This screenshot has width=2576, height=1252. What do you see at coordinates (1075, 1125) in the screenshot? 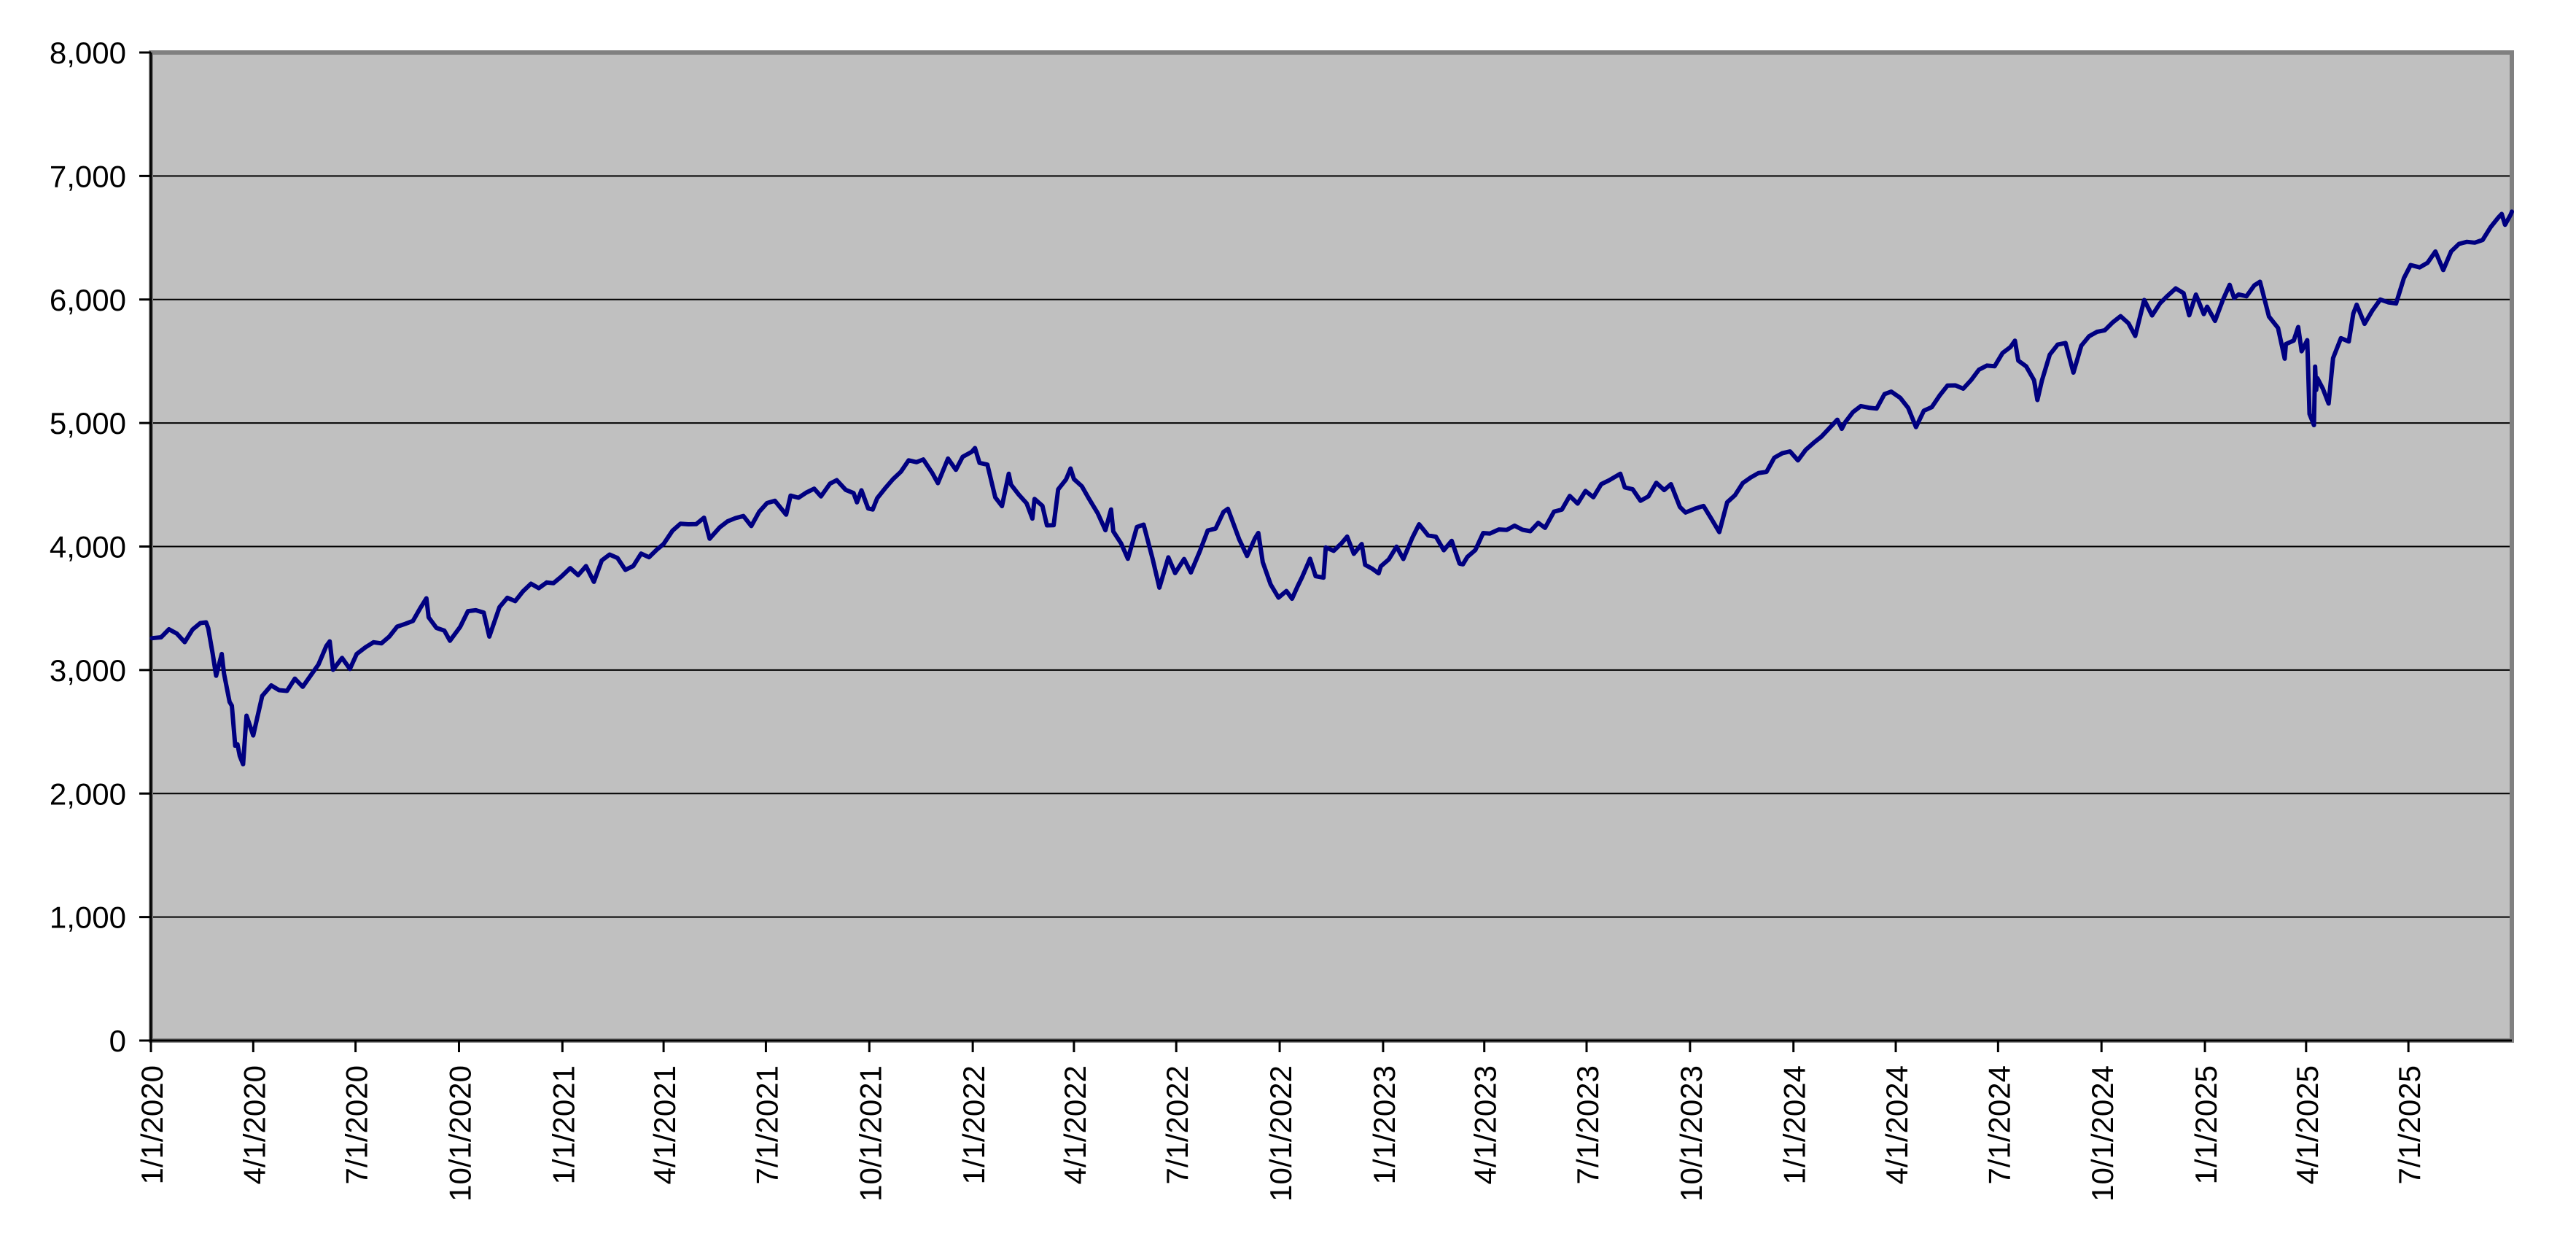
I see `x-axis-label-4/1/2022: 4/1/2022` at bounding box center [1075, 1125].